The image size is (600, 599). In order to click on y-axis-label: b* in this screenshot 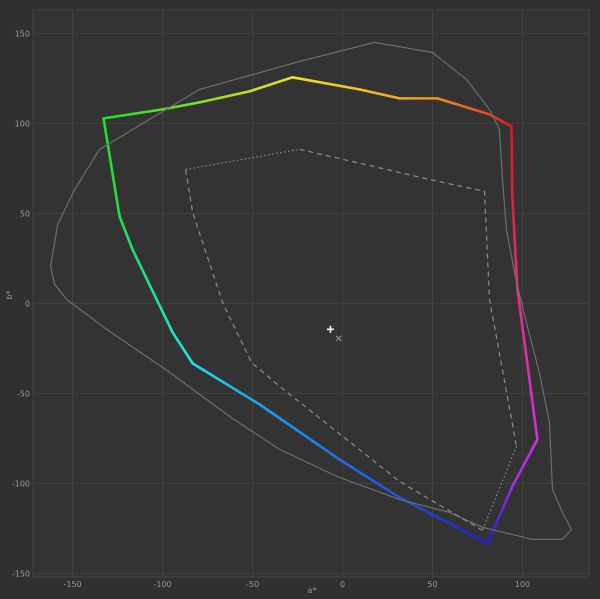, I will do `click(9, 294)`.